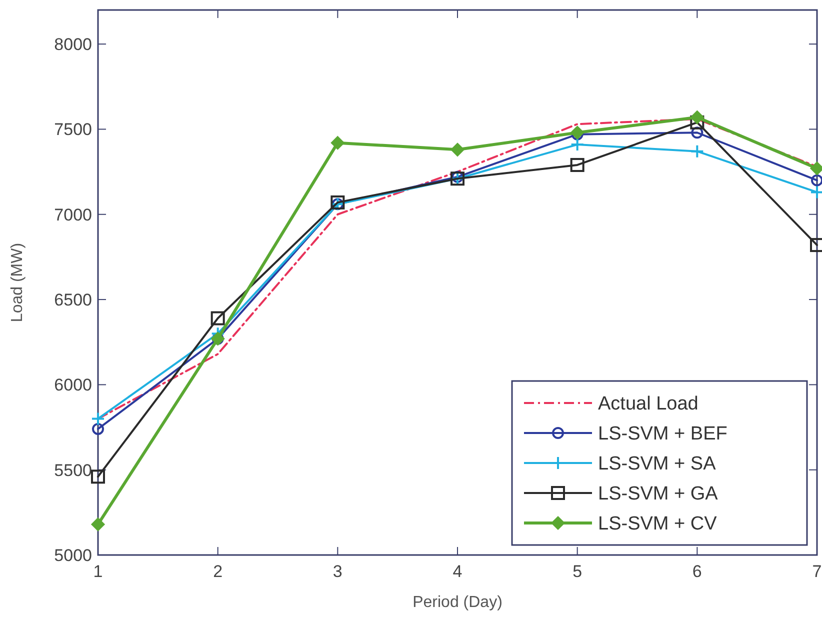 Image resolution: width=822 pixels, height=621 pixels. What do you see at coordinates (457, 602) in the screenshot?
I see `x-axis-title: Period (Day)` at bounding box center [457, 602].